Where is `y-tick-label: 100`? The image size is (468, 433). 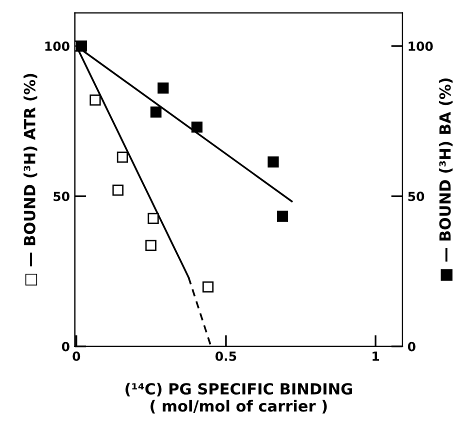 y-tick-label: 100 is located at coordinates (57, 46).